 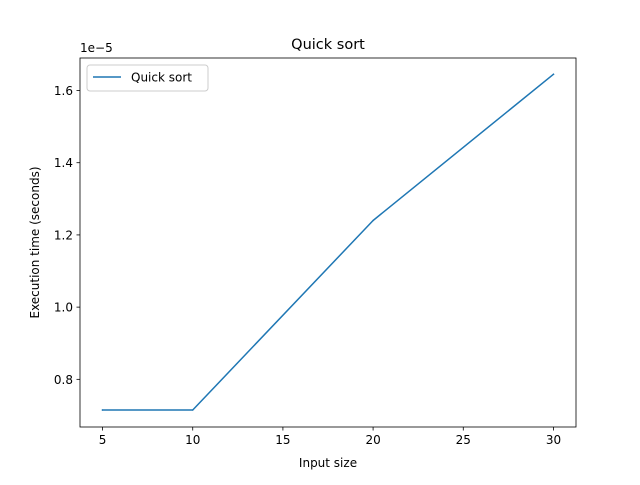 I want to click on x-tick-label: 30, so click(x=553, y=440).